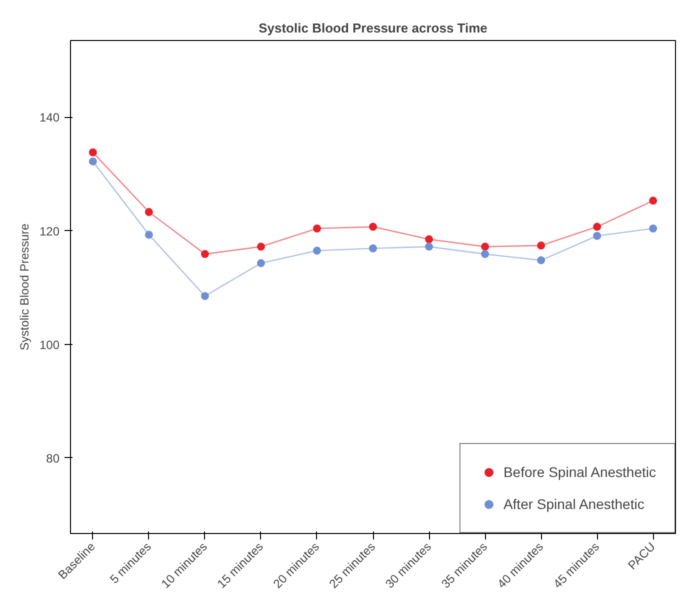 The height and width of the screenshot is (603, 683). What do you see at coordinates (579, 472) in the screenshot?
I see `legend-label: Before Spinal Anesthetic` at bounding box center [579, 472].